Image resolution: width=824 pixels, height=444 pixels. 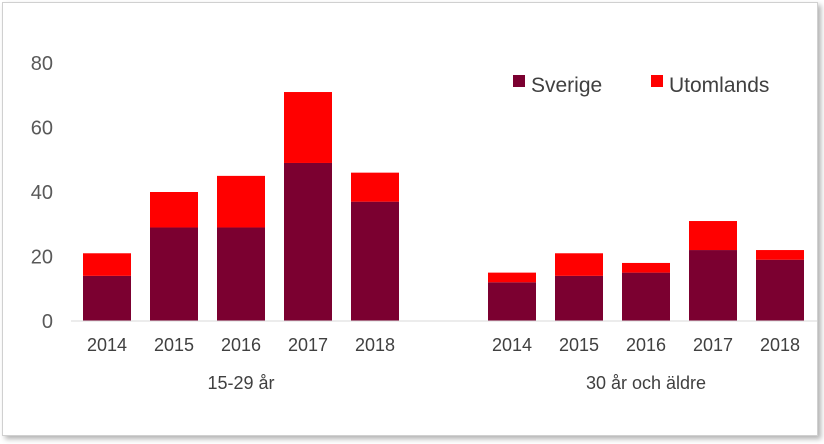 What do you see at coordinates (646, 383) in the screenshot?
I see `group-label: 30 år och äldre` at bounding box center [646, 383].